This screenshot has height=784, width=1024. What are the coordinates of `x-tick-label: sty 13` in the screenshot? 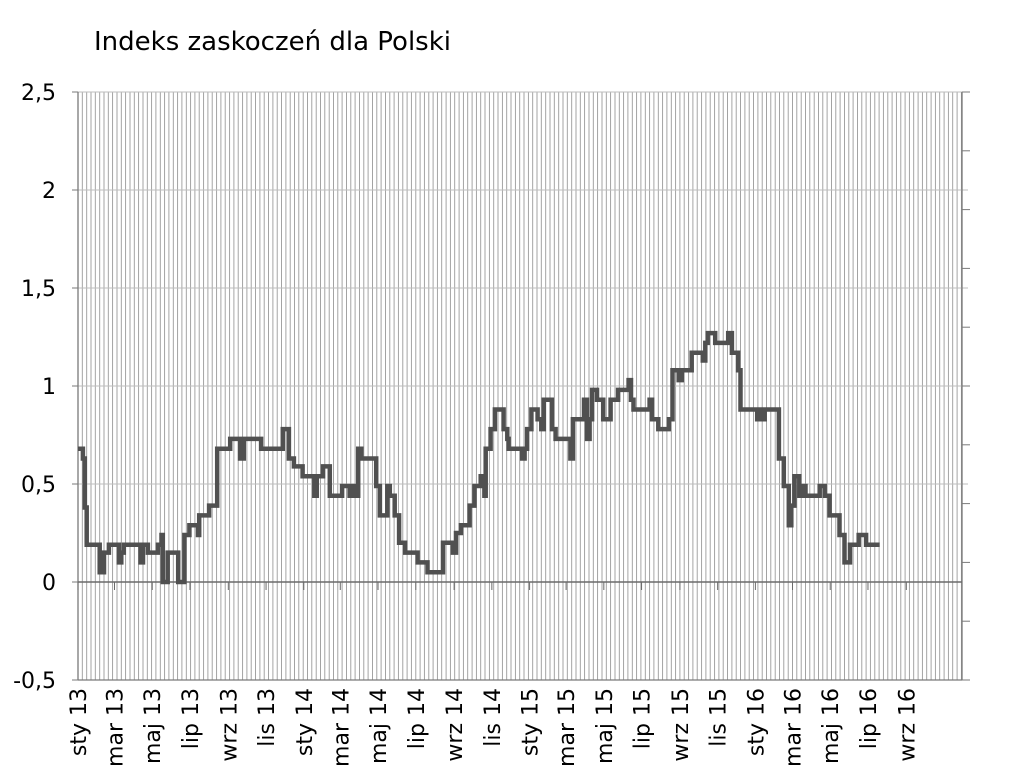 It's located at (79, 722).